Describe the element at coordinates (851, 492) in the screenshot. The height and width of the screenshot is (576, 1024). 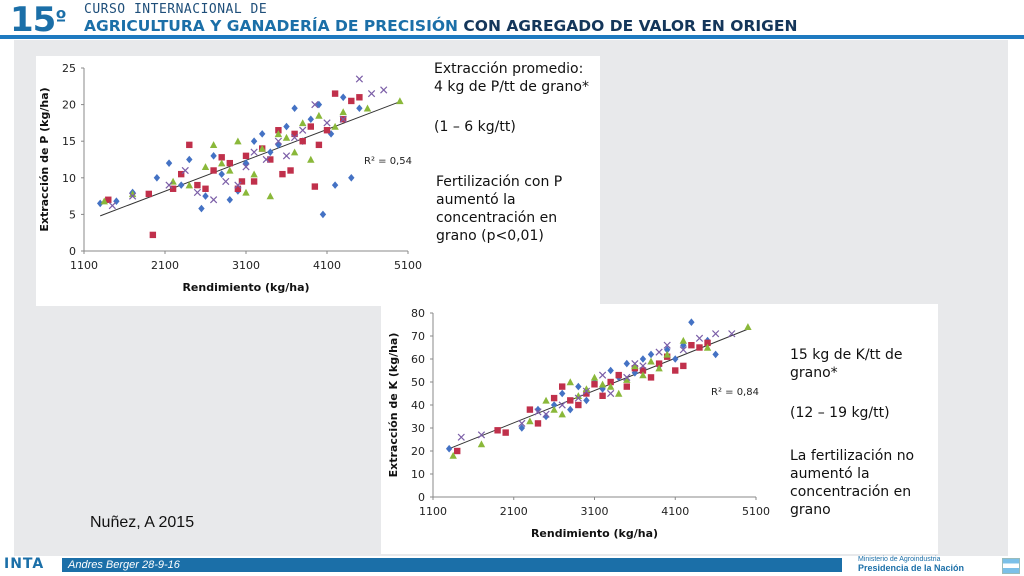
I see `k-text-line-6: concentración en` at that location.